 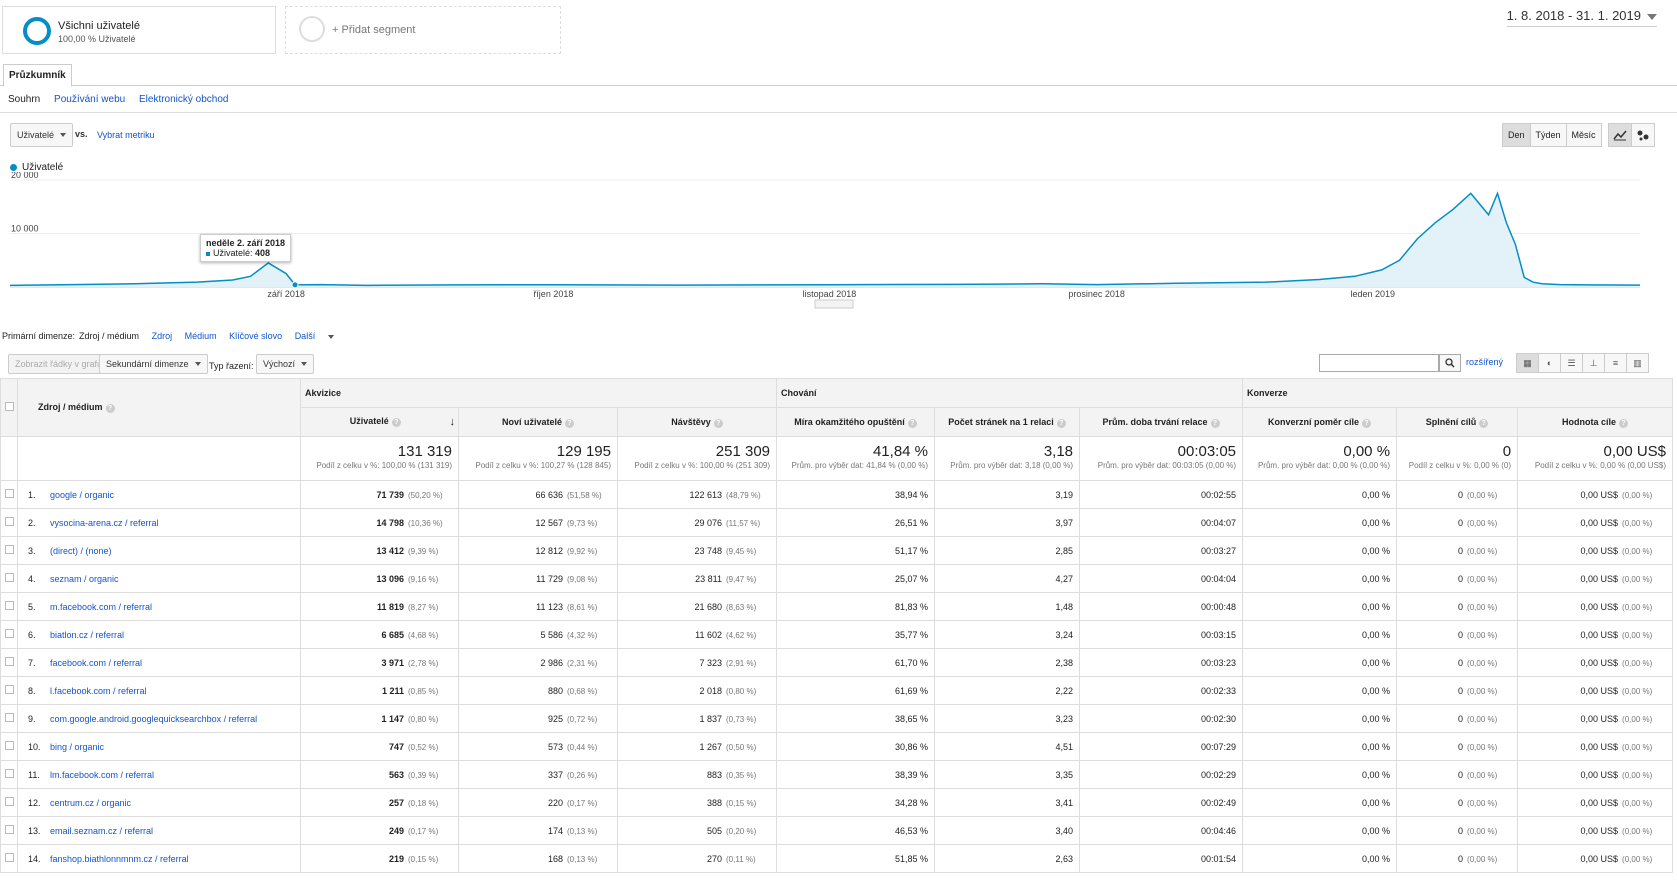 What do you see at coordinates (379, 422) in the screenshot?
I see `col-users: Uživatelé? ↓` at bounding box center [379, 422].